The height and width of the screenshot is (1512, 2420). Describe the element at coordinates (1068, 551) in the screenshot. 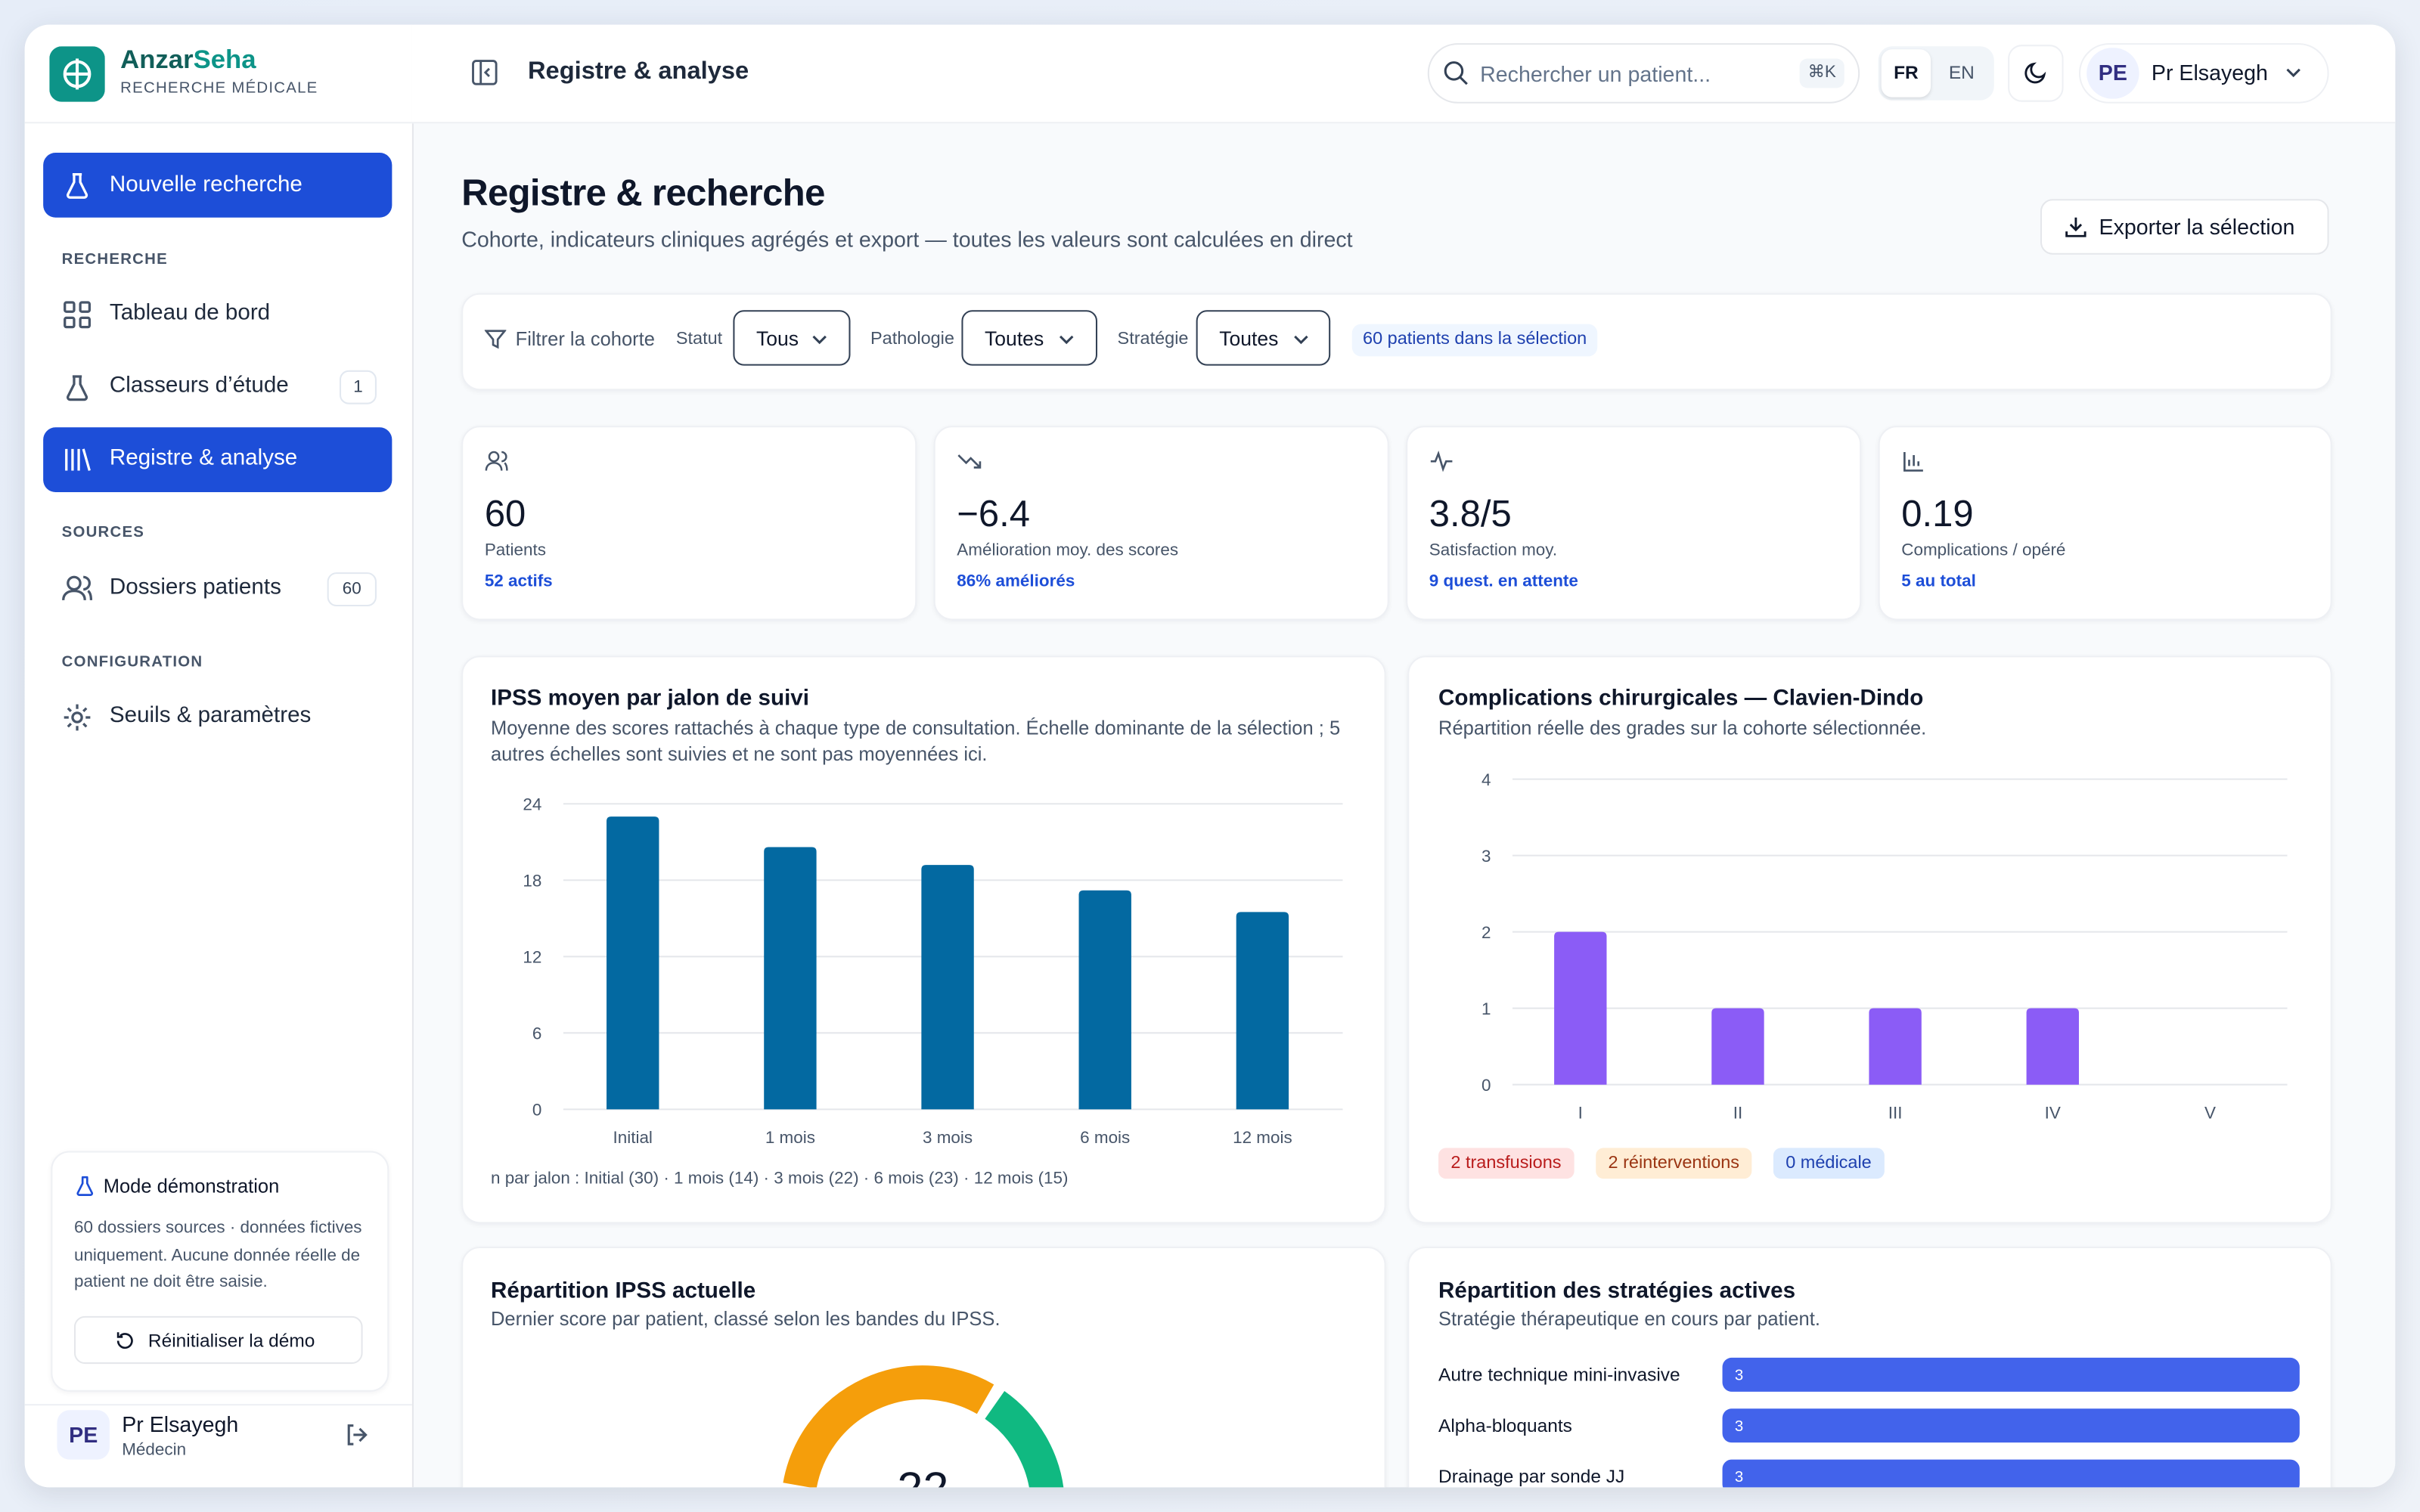

I see `kpi-label: Amélioration moy. des scores` at that location.